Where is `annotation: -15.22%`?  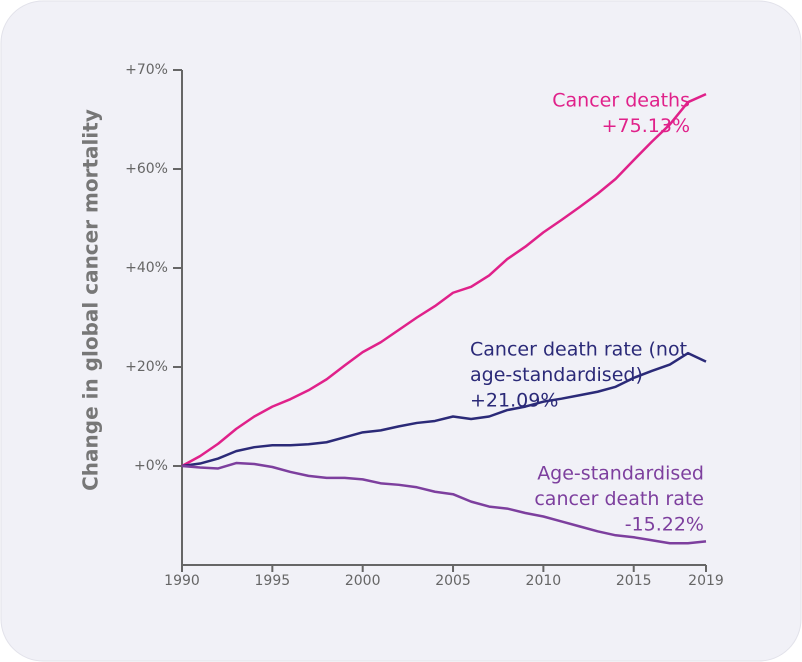
annotation: -15.22% is located at coordinates (664, 525).